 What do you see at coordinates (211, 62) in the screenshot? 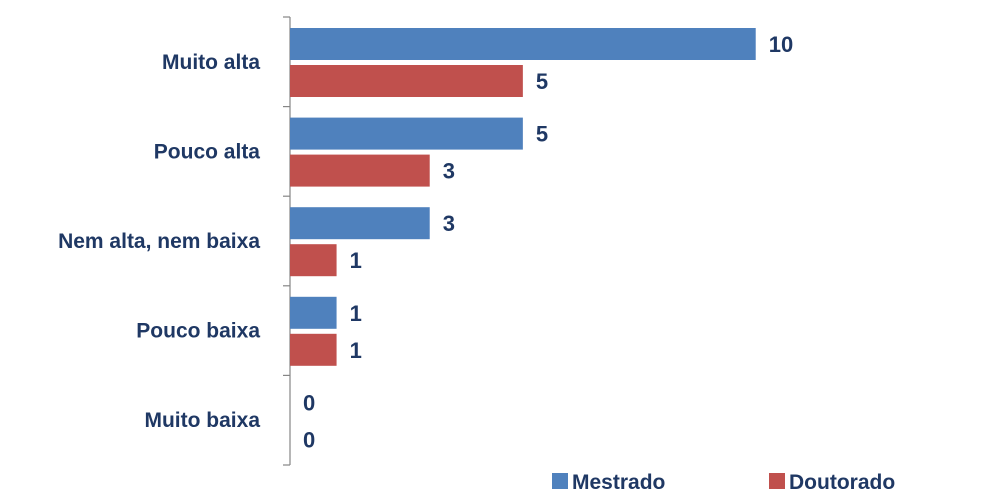
I see `category-label: Muito alta` at bounding box center [211, 62].